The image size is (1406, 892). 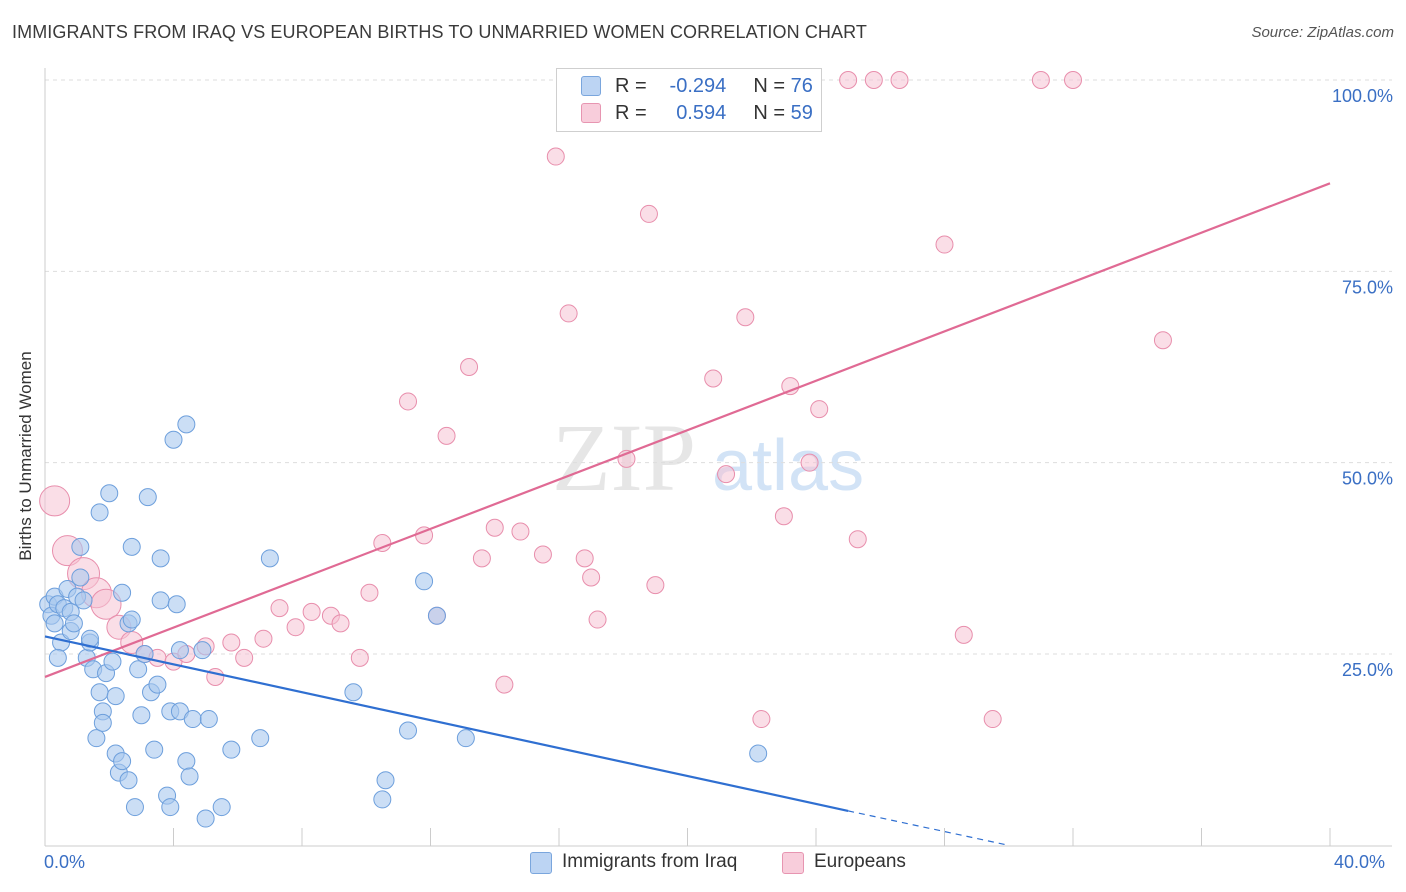 What do you see at coordinates (1360, 862) in the screenshot?
I see `x-tick-label-max: 40.0%` at bounding box center [1360, 862].